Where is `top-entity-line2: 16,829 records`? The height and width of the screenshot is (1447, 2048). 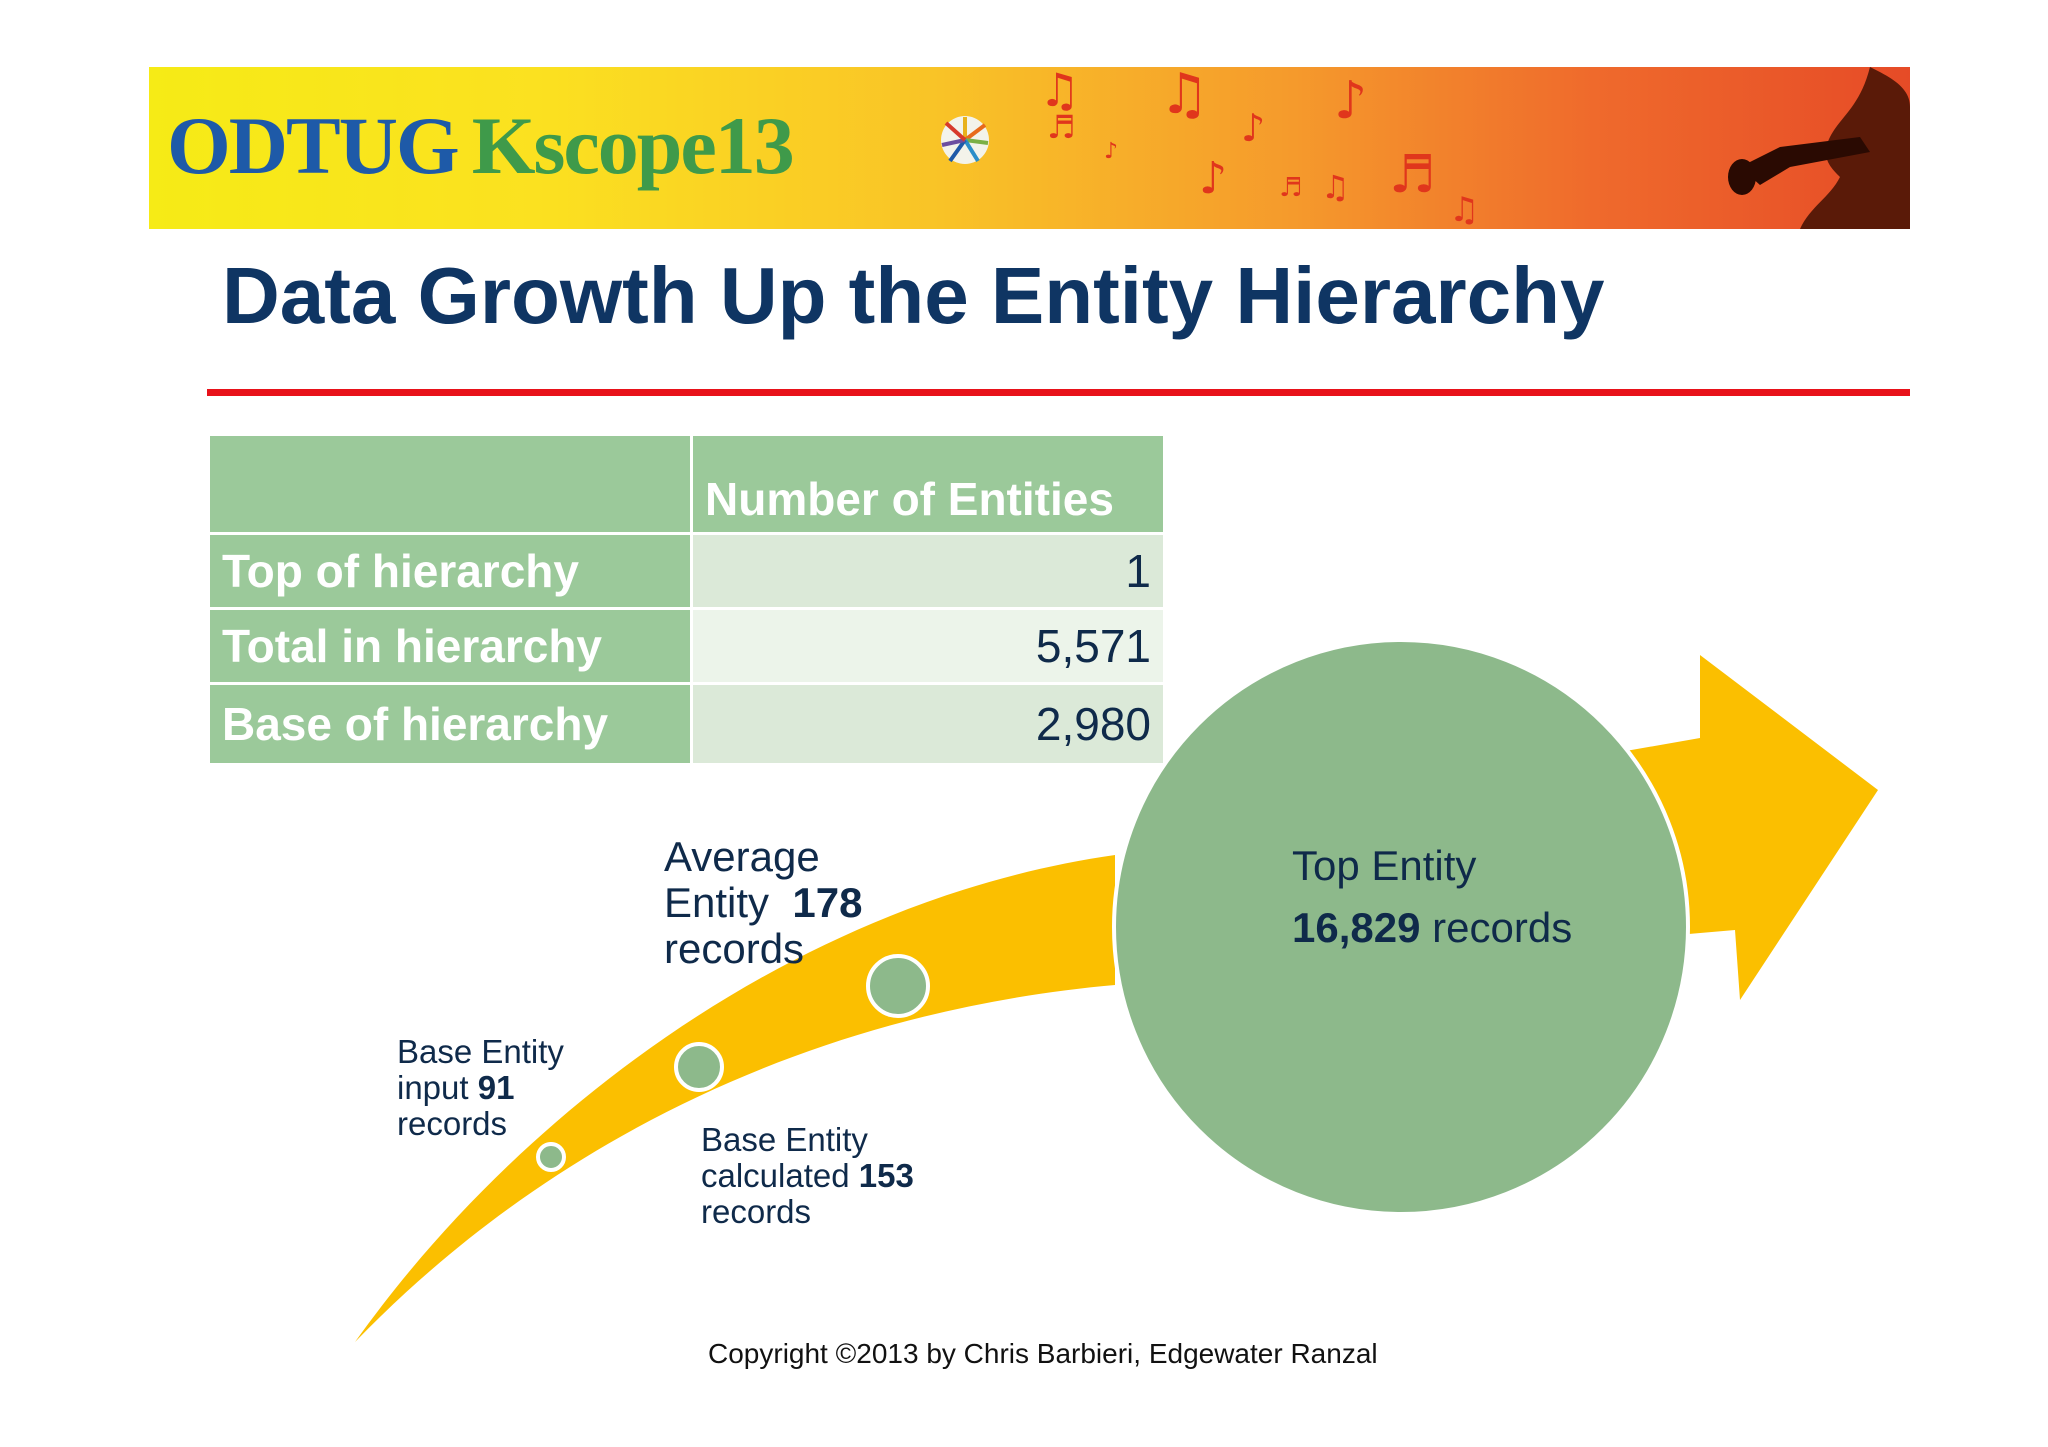
top-entity-line2: 16,829 records is located at coordinates (1432, 928).